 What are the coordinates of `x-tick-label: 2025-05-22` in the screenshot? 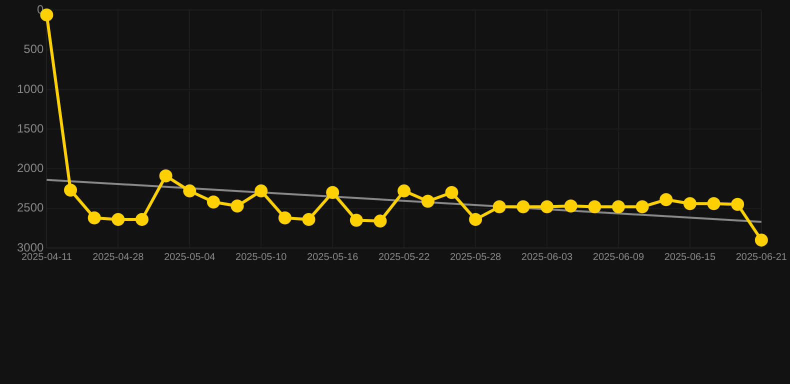 It's located at (404, 257).